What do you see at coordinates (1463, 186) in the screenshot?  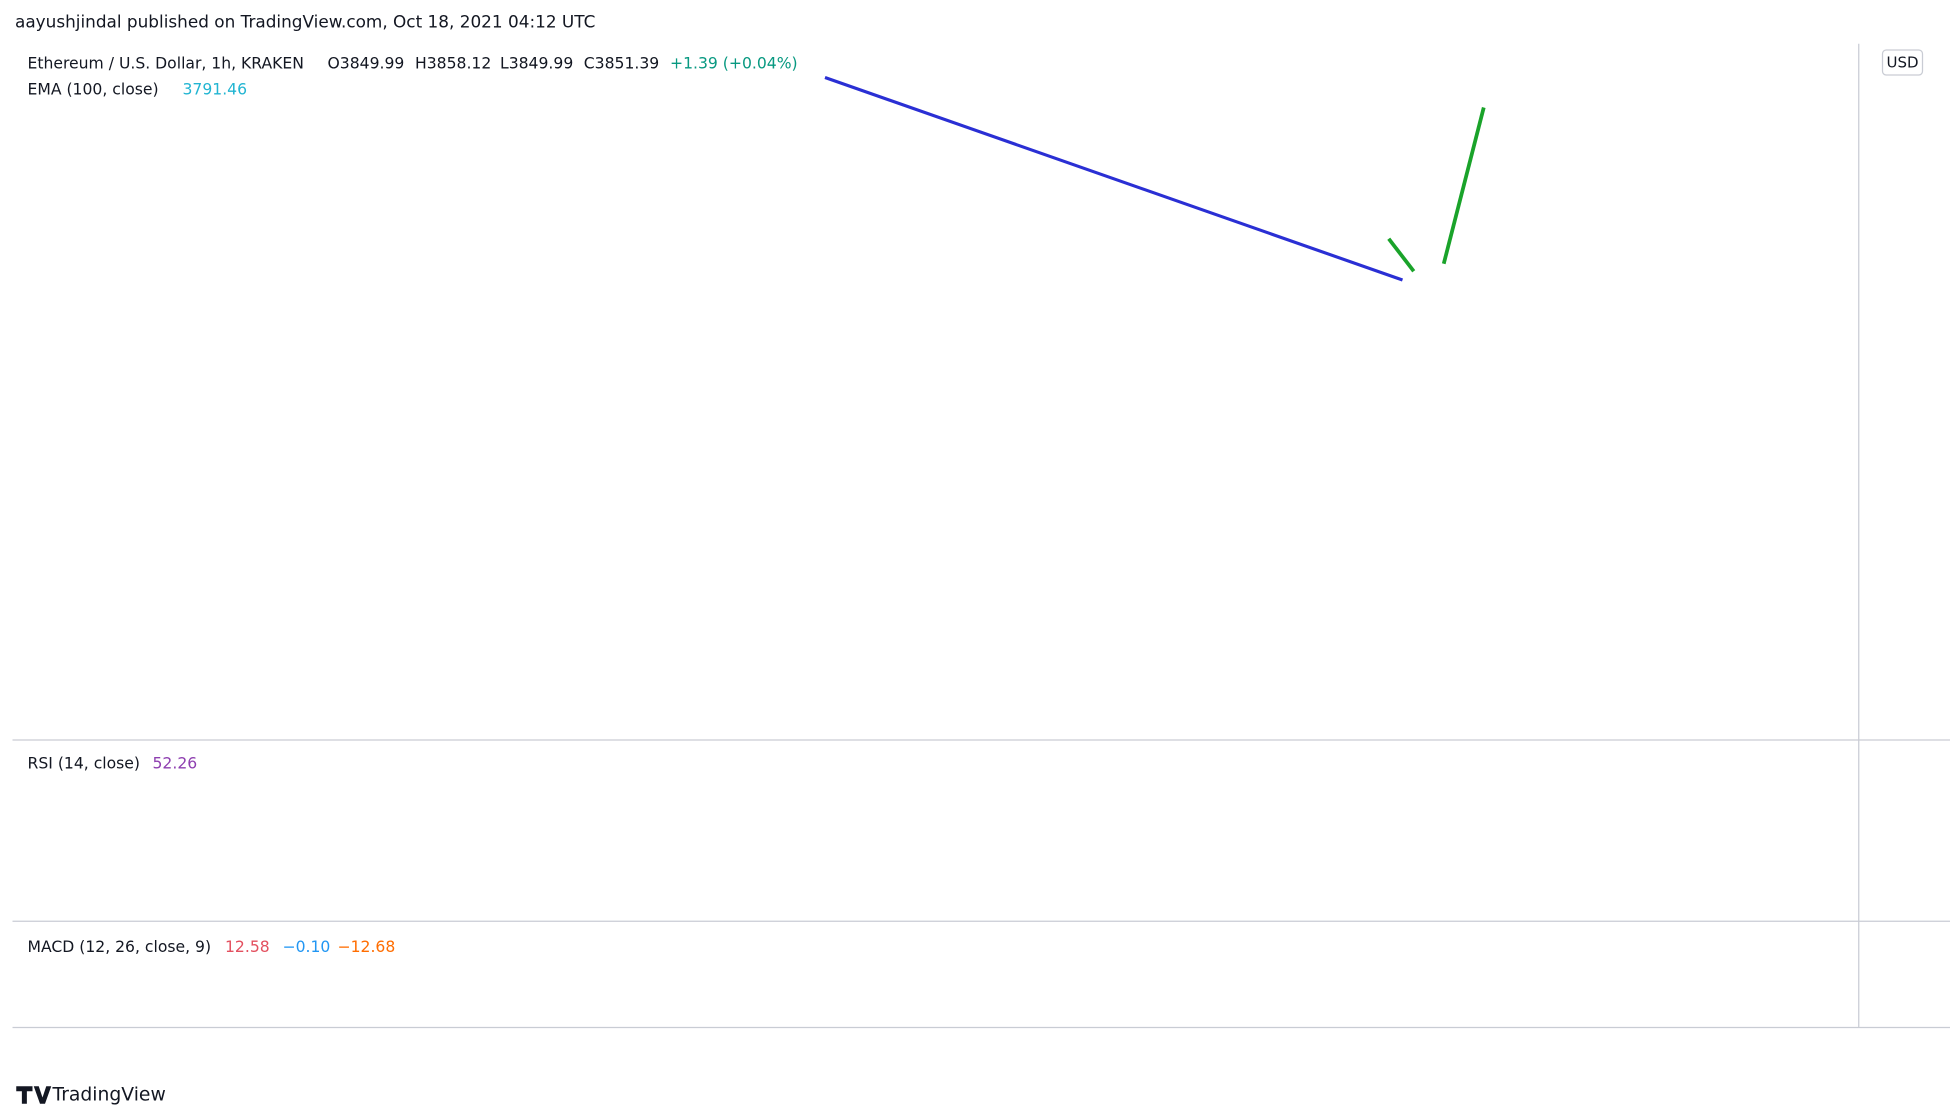 I see `arrow-up-leg` at bounding box center [1463, 186].